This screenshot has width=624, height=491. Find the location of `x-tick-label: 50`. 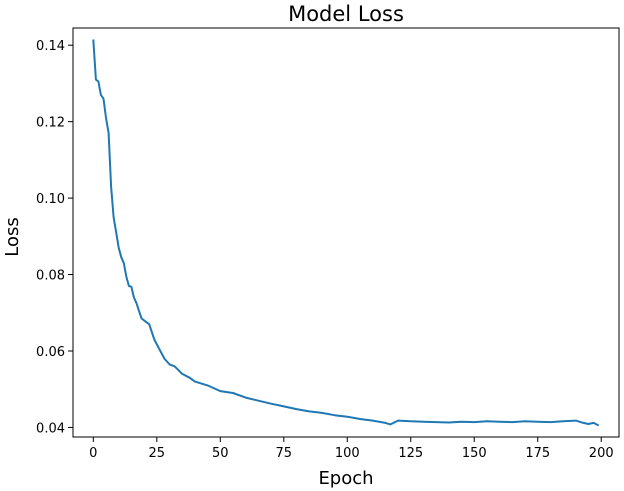

x-tick-label: 50 is located at coordinates (220, 453).